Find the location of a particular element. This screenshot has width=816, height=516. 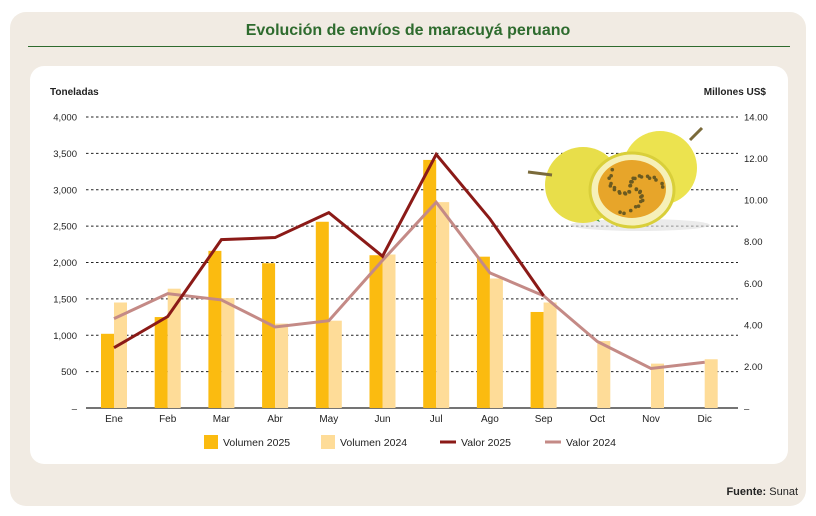

legend-label: Valor 2025 is located at coordinates (486, 443).